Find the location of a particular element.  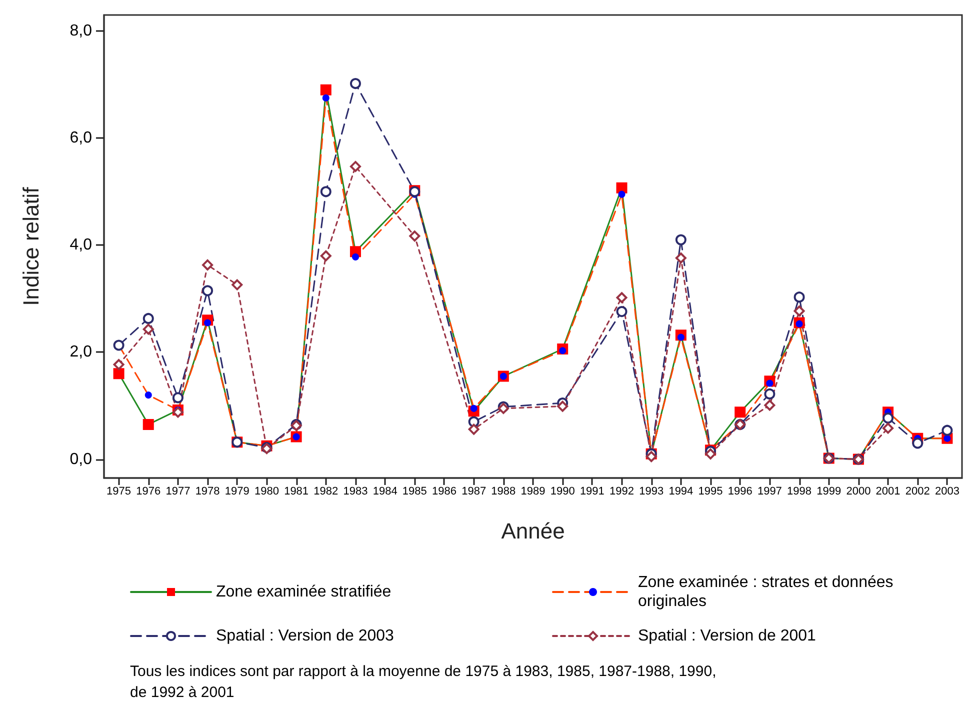

x-tick-label: 1996 is located at coordinates (740, 492).